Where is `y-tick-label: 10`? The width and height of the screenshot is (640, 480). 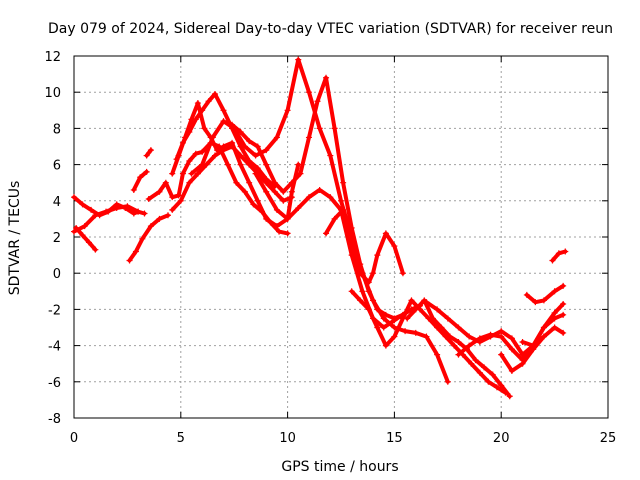 y-tick-label: 10 is located at coordinates (52, 93).